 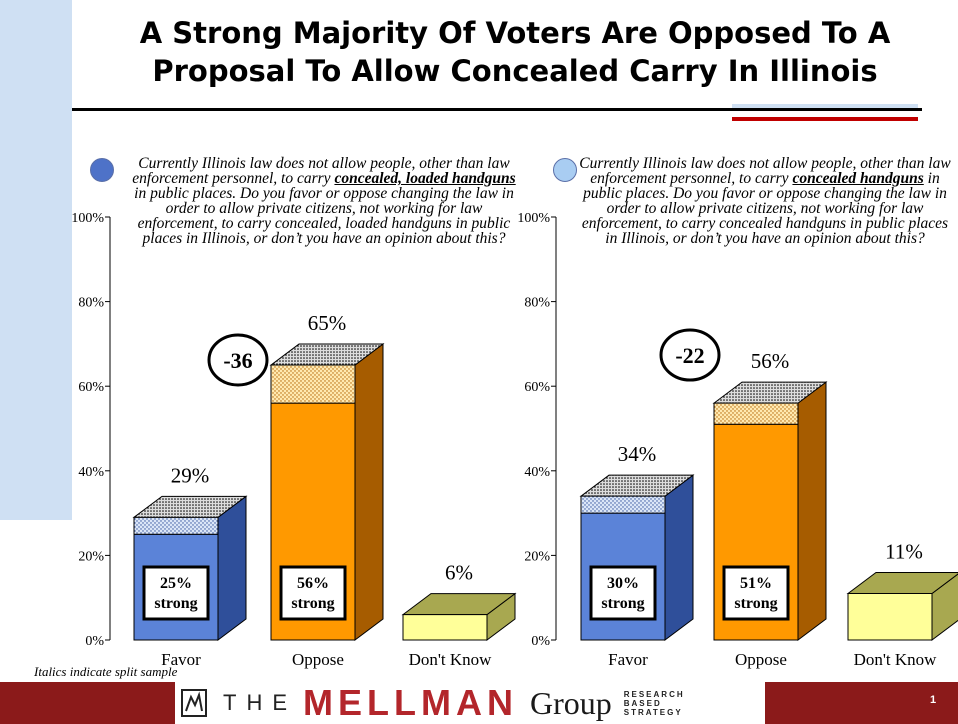 I want to click on title-accent-red, so click(x=825, y=119).